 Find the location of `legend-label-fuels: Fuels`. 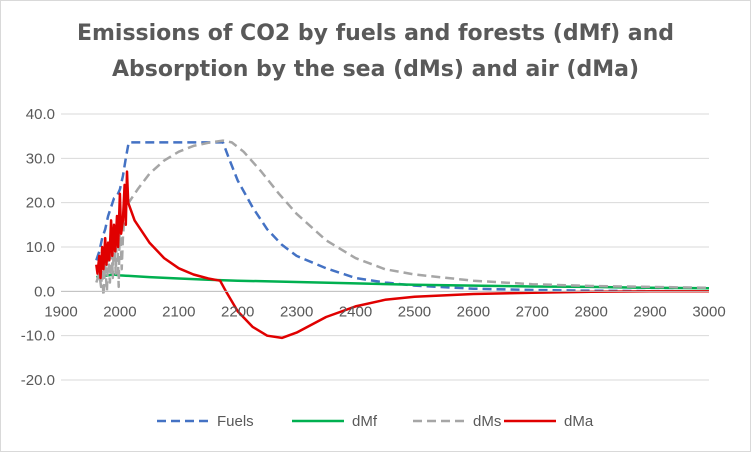

legend-label-fuels: Fuels is located at coordinates (235, 421).